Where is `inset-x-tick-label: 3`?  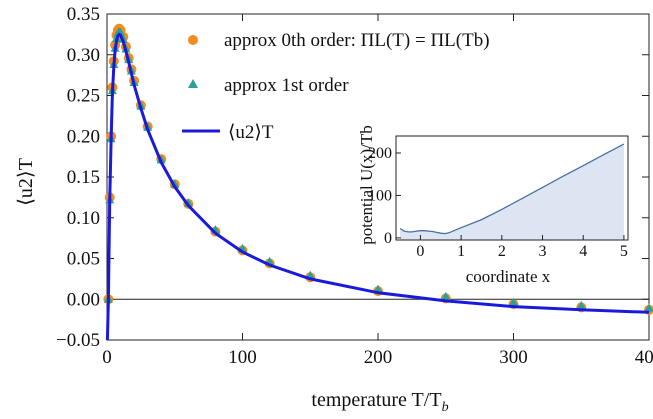 inset-x-tick-label: 3 is located at coordinates (543, 251).